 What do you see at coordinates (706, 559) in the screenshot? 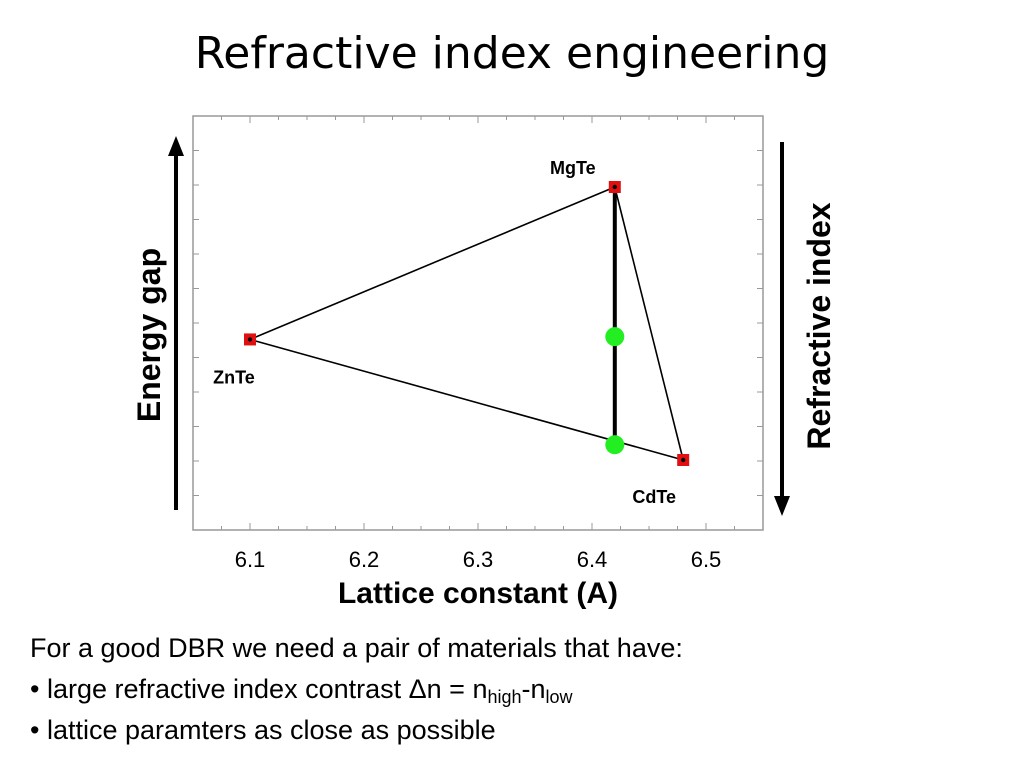
I see `x-tick-label: 6.5` at bounding box center [706, 559].